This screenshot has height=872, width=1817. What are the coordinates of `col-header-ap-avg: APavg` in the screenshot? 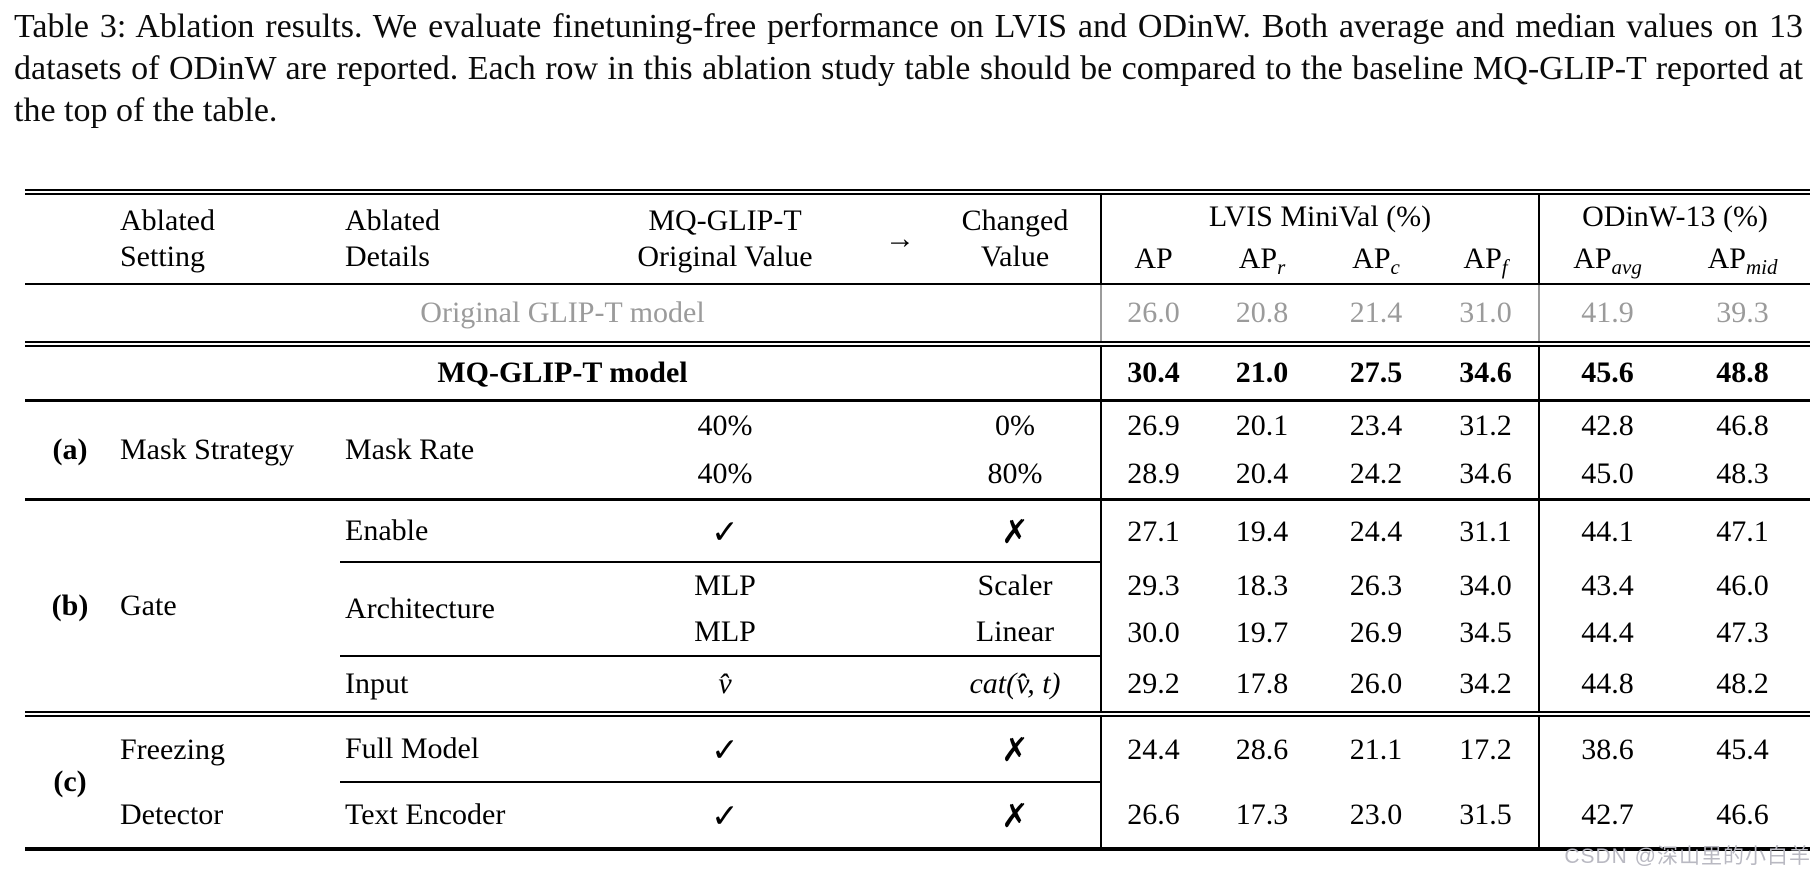 It's located at (1607, 262).